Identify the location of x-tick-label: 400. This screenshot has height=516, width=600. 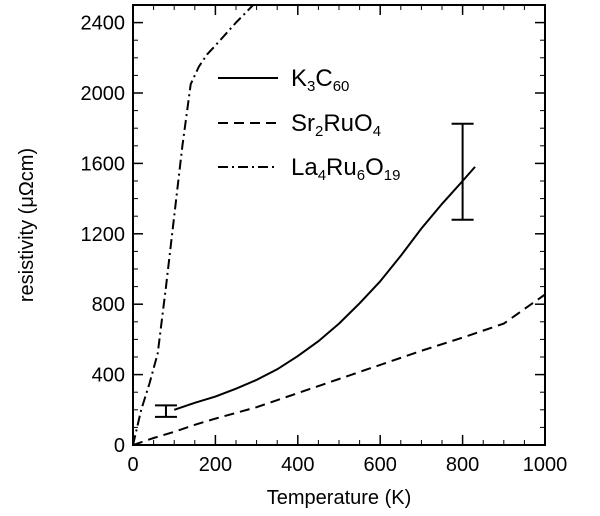
(297, 465).